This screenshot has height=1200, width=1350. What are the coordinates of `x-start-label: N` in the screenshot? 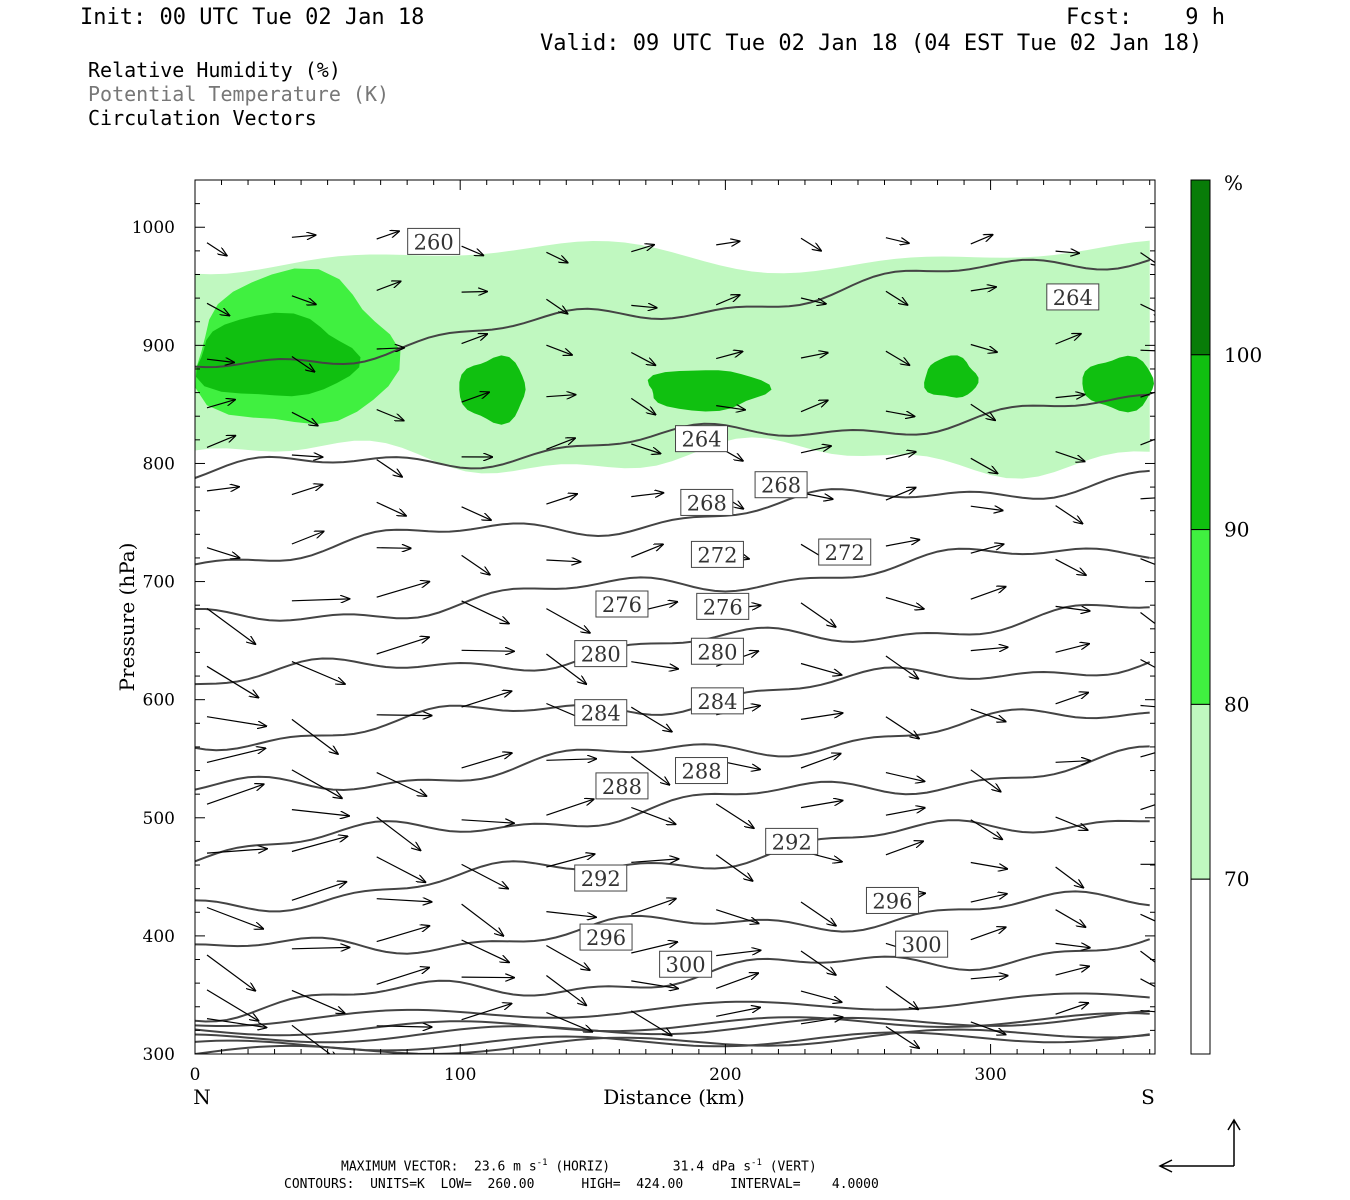 It's located at (202, 1097).